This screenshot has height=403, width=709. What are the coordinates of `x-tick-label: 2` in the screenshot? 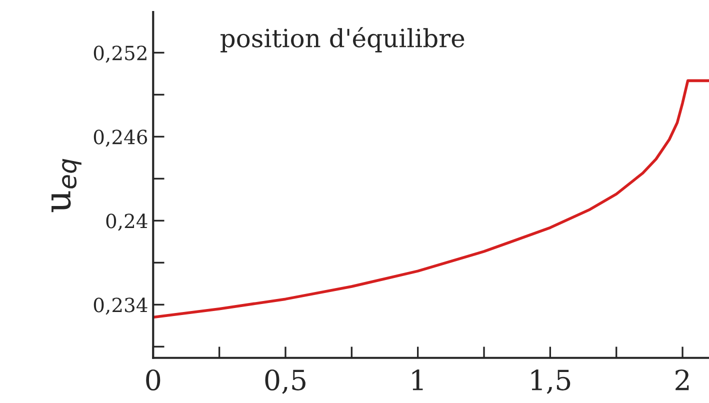 It's located at (682, 379).